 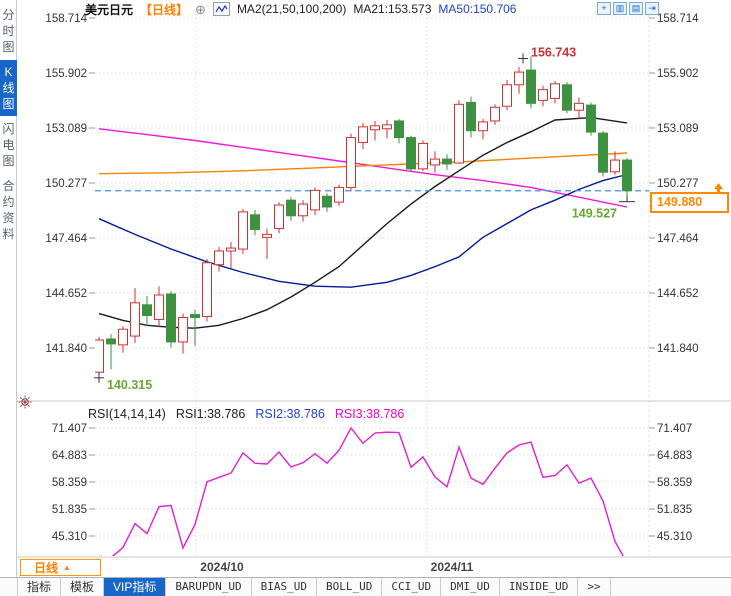 I want to click on svg-text: 150.277, so click(x=66, y=184).